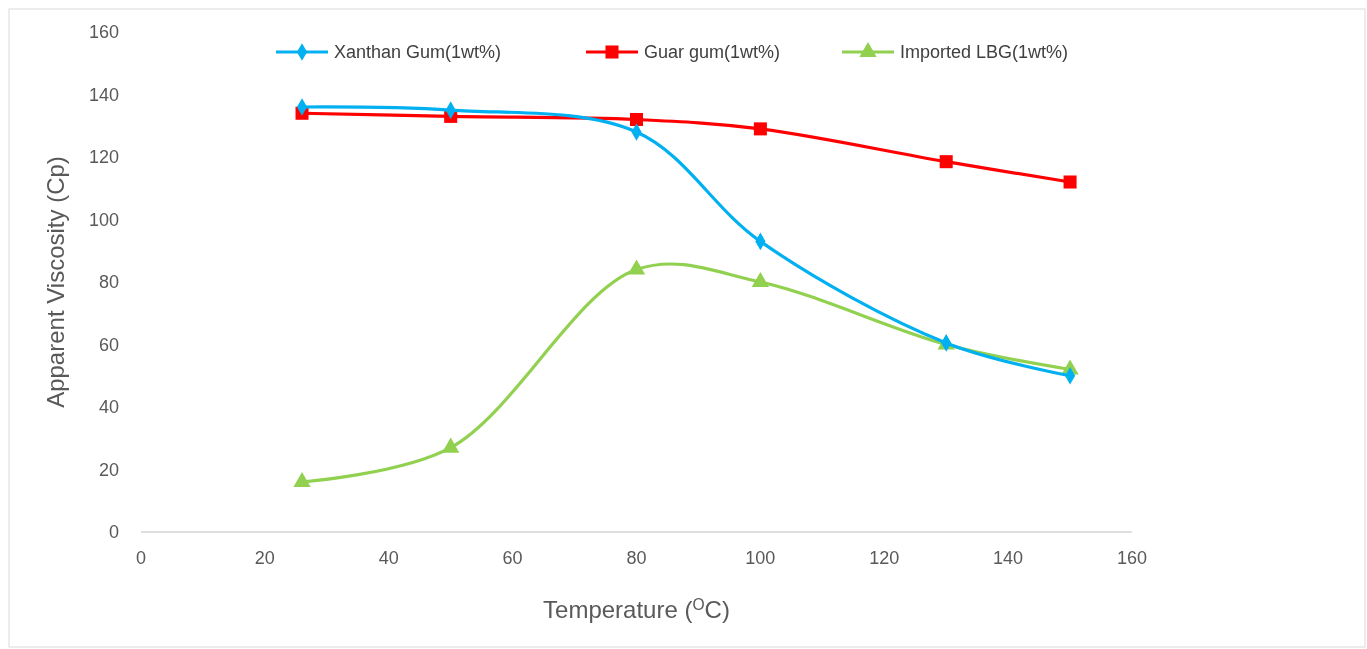  I want to click on x-axis-title: Temperature ($^{O}$C), so click(636, 609).